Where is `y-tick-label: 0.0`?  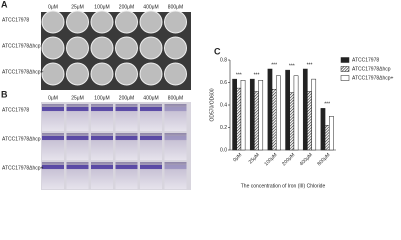
y-tick-label: 0.0 is located at coordinates (223, 150).